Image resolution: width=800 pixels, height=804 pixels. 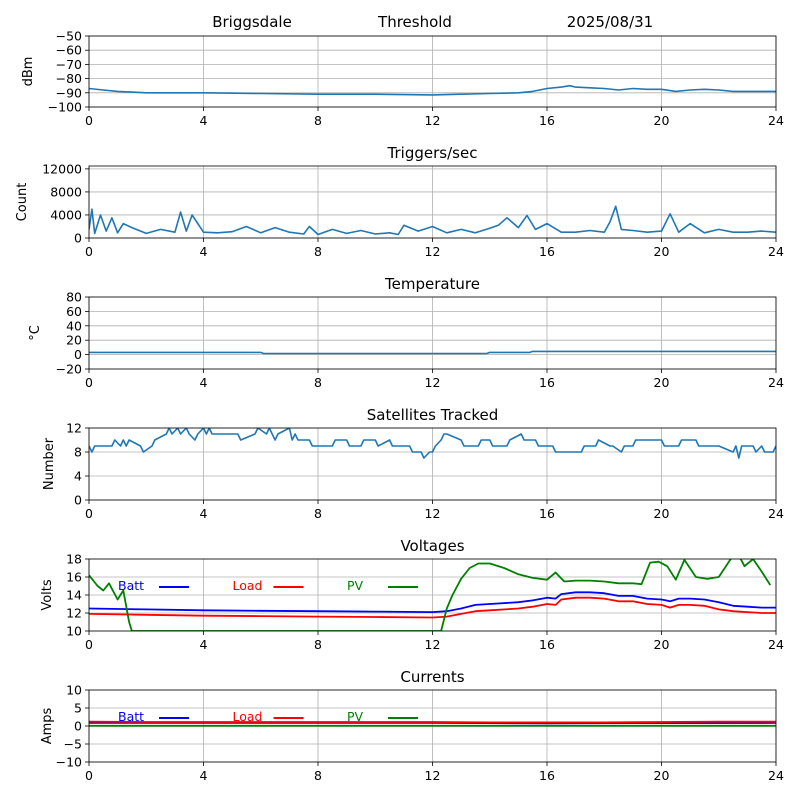 What do you see at coordinates (74, 595) in the screenshot?
I see `y-tick-label: 14` at bounding box center [74, 595].